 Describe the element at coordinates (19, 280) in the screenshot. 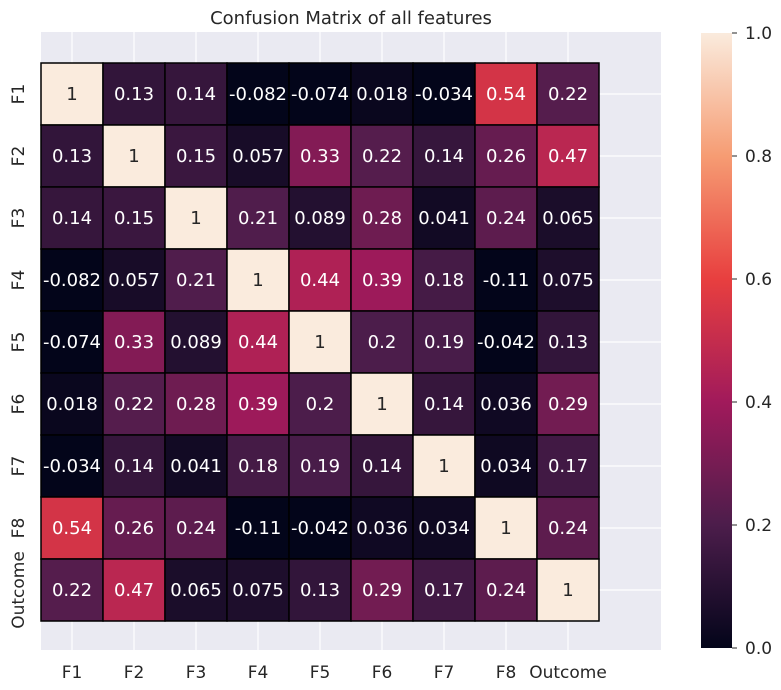

I see `y-tick-label: F4` at that location.